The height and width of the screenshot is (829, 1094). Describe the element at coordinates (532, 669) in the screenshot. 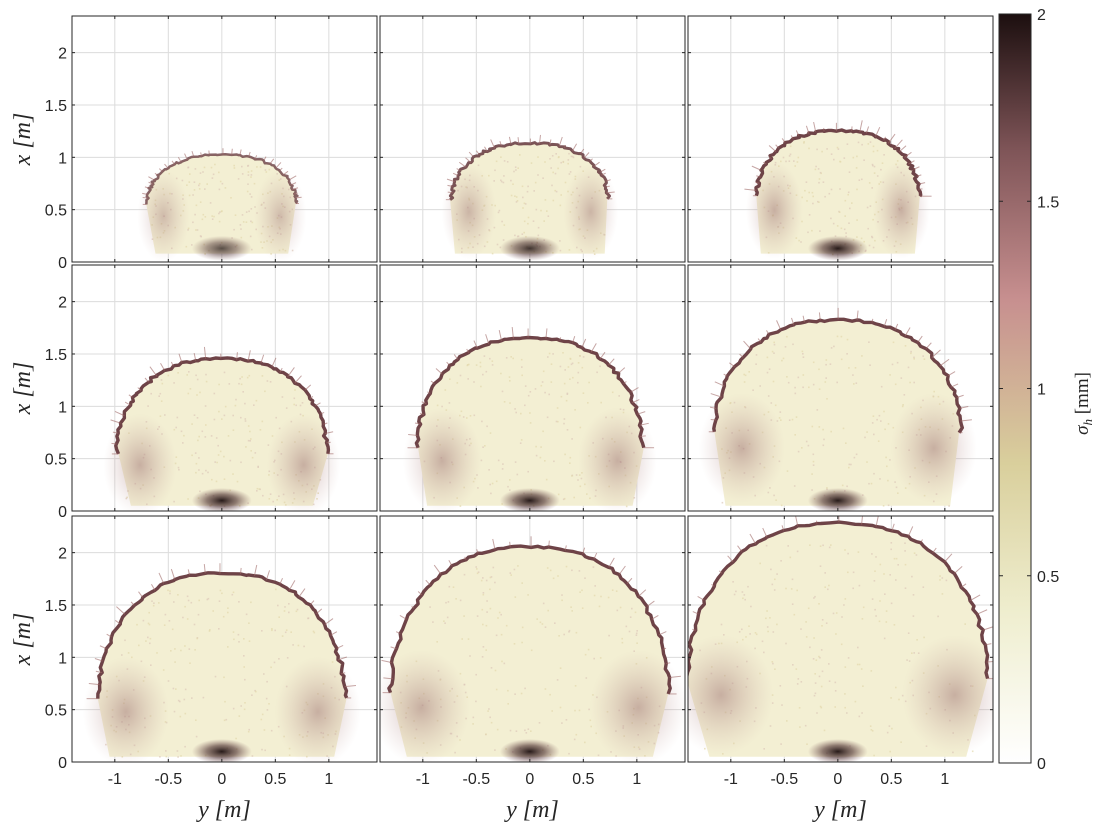

I see `panel-2-1: -1 -0.5 0 0.5 1y [m]` at that location.